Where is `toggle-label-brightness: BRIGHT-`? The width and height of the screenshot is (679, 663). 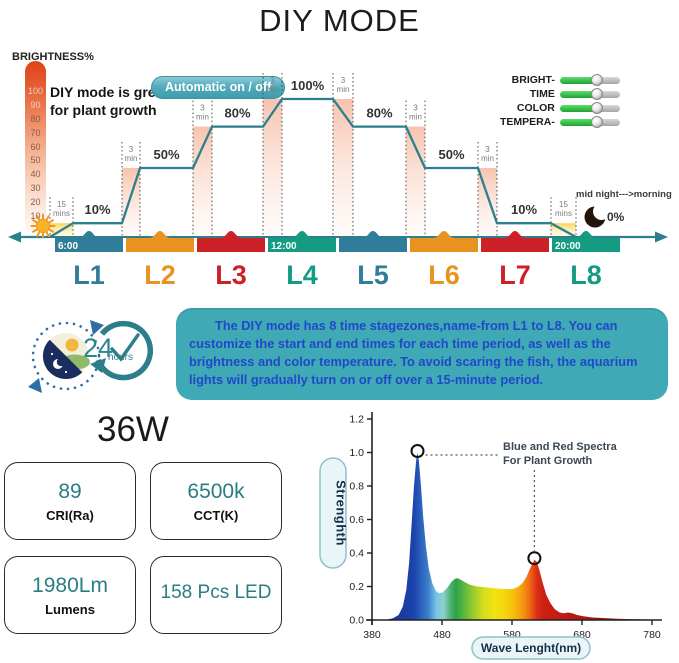 toggle-label-brightness: BRIGHT- is located at coordinates (533, 80).